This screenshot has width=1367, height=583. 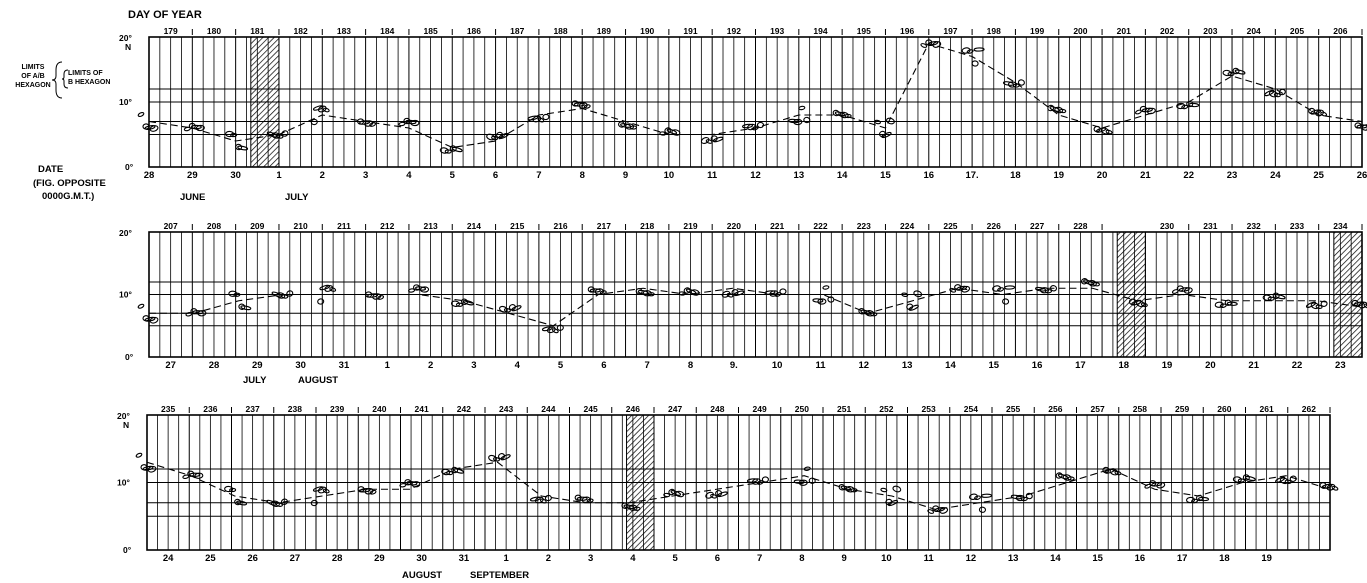 I want to click on date-label: 30, so click(x=421, y=558).